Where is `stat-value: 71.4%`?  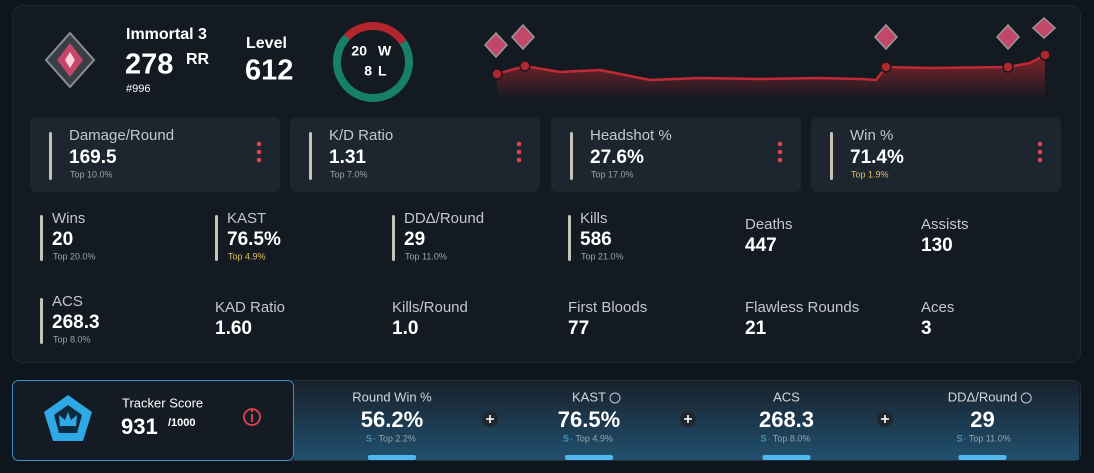
stat-value: 71.4% is located at coordinates (877, 157).